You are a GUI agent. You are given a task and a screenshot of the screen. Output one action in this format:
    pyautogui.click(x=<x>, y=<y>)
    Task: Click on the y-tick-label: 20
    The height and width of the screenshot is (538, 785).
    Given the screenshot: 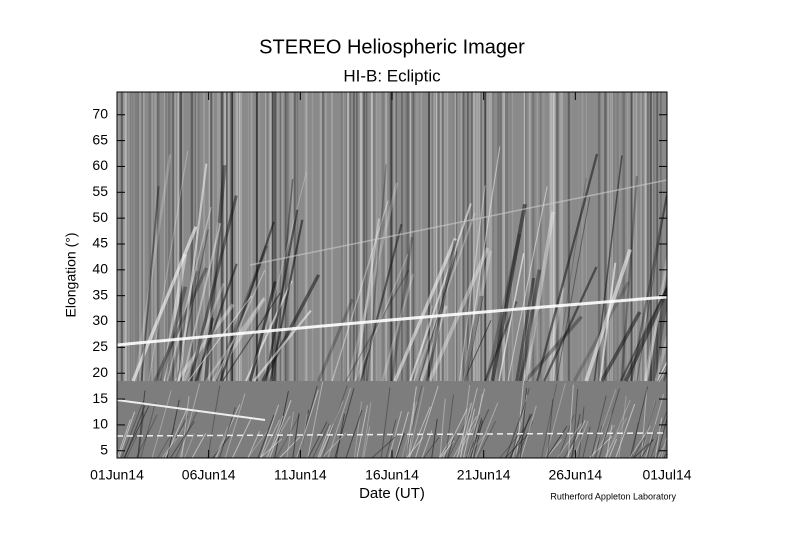 What is the action you would take?
    pyautogui.click(x=100, y=372)
    